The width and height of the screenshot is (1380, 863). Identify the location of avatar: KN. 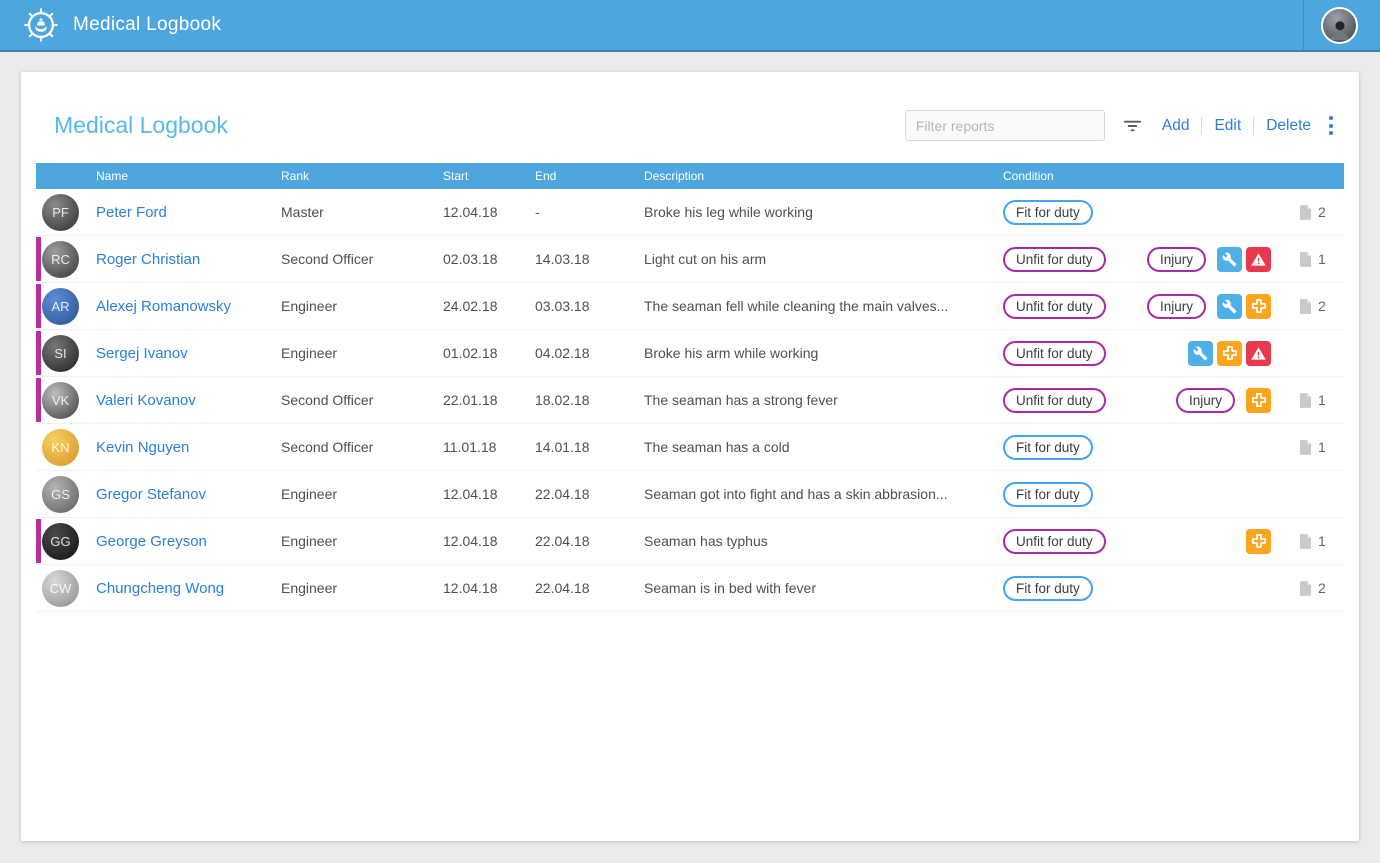
(60, 447).